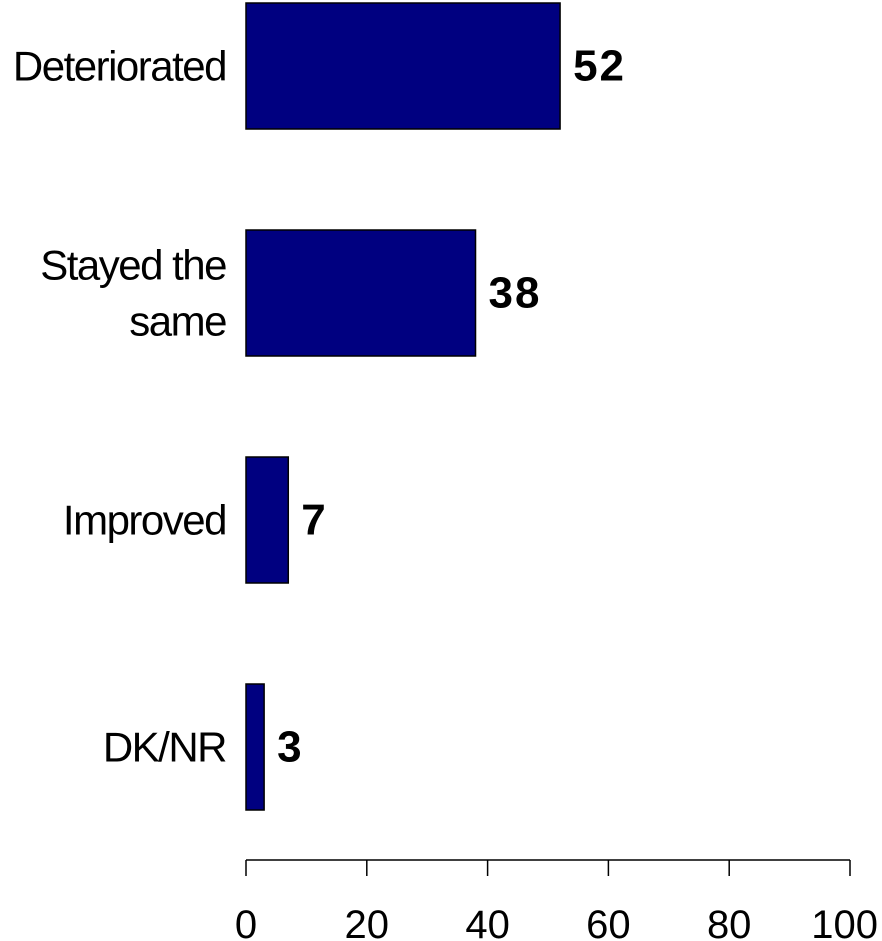  I want to click on x-tick-label-0: 0, so click(246, 922).